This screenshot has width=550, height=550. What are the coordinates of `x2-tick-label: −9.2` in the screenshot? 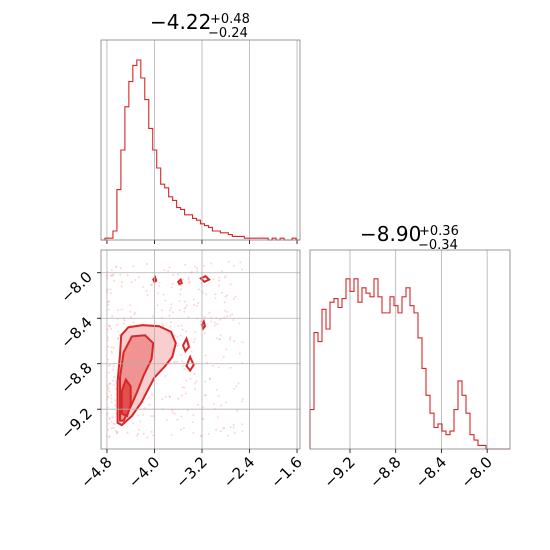 It's located at (76, 423).